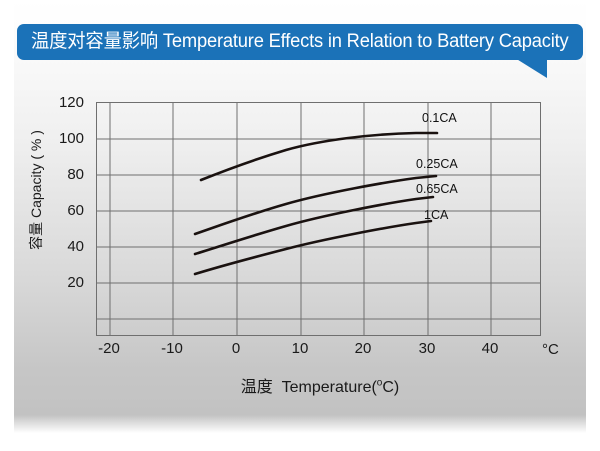 The width and height of the screenshot is (600, 451). Describe the element at coordinates (313, 247) in the screenshot. I see `series-curve-1ca` at that location.